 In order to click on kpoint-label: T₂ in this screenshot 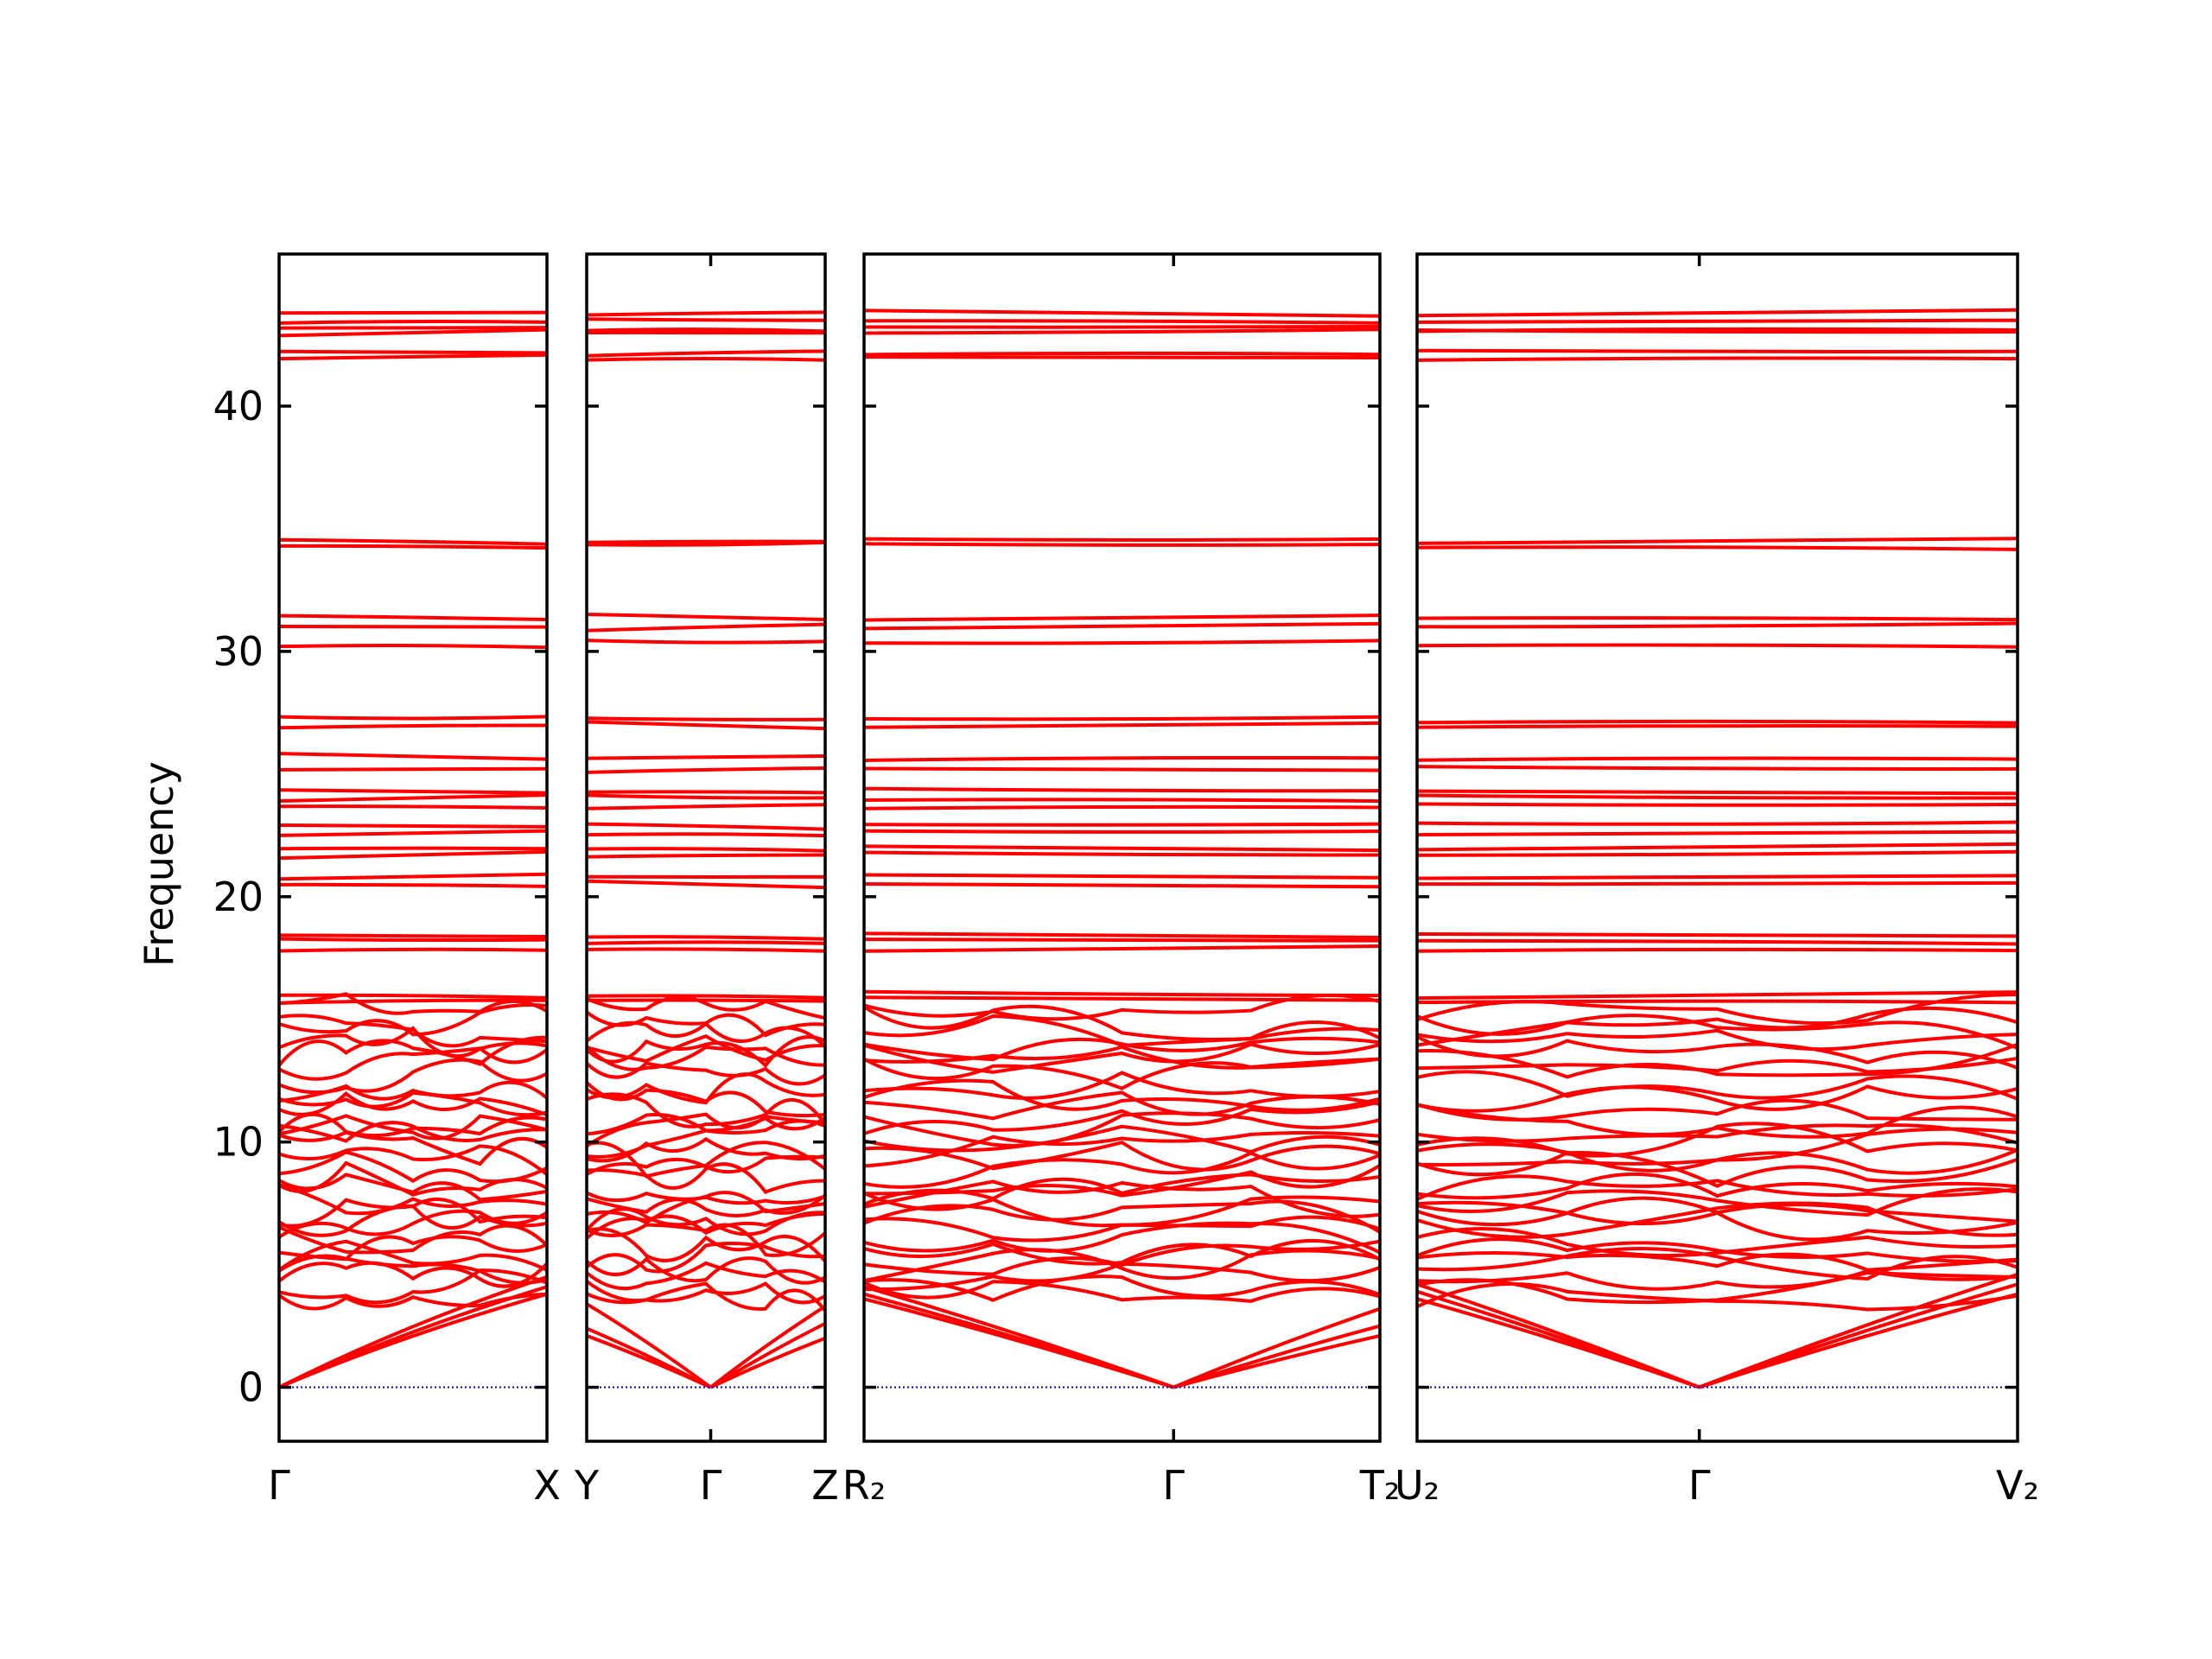, I will do `click(1380, 1485)`.